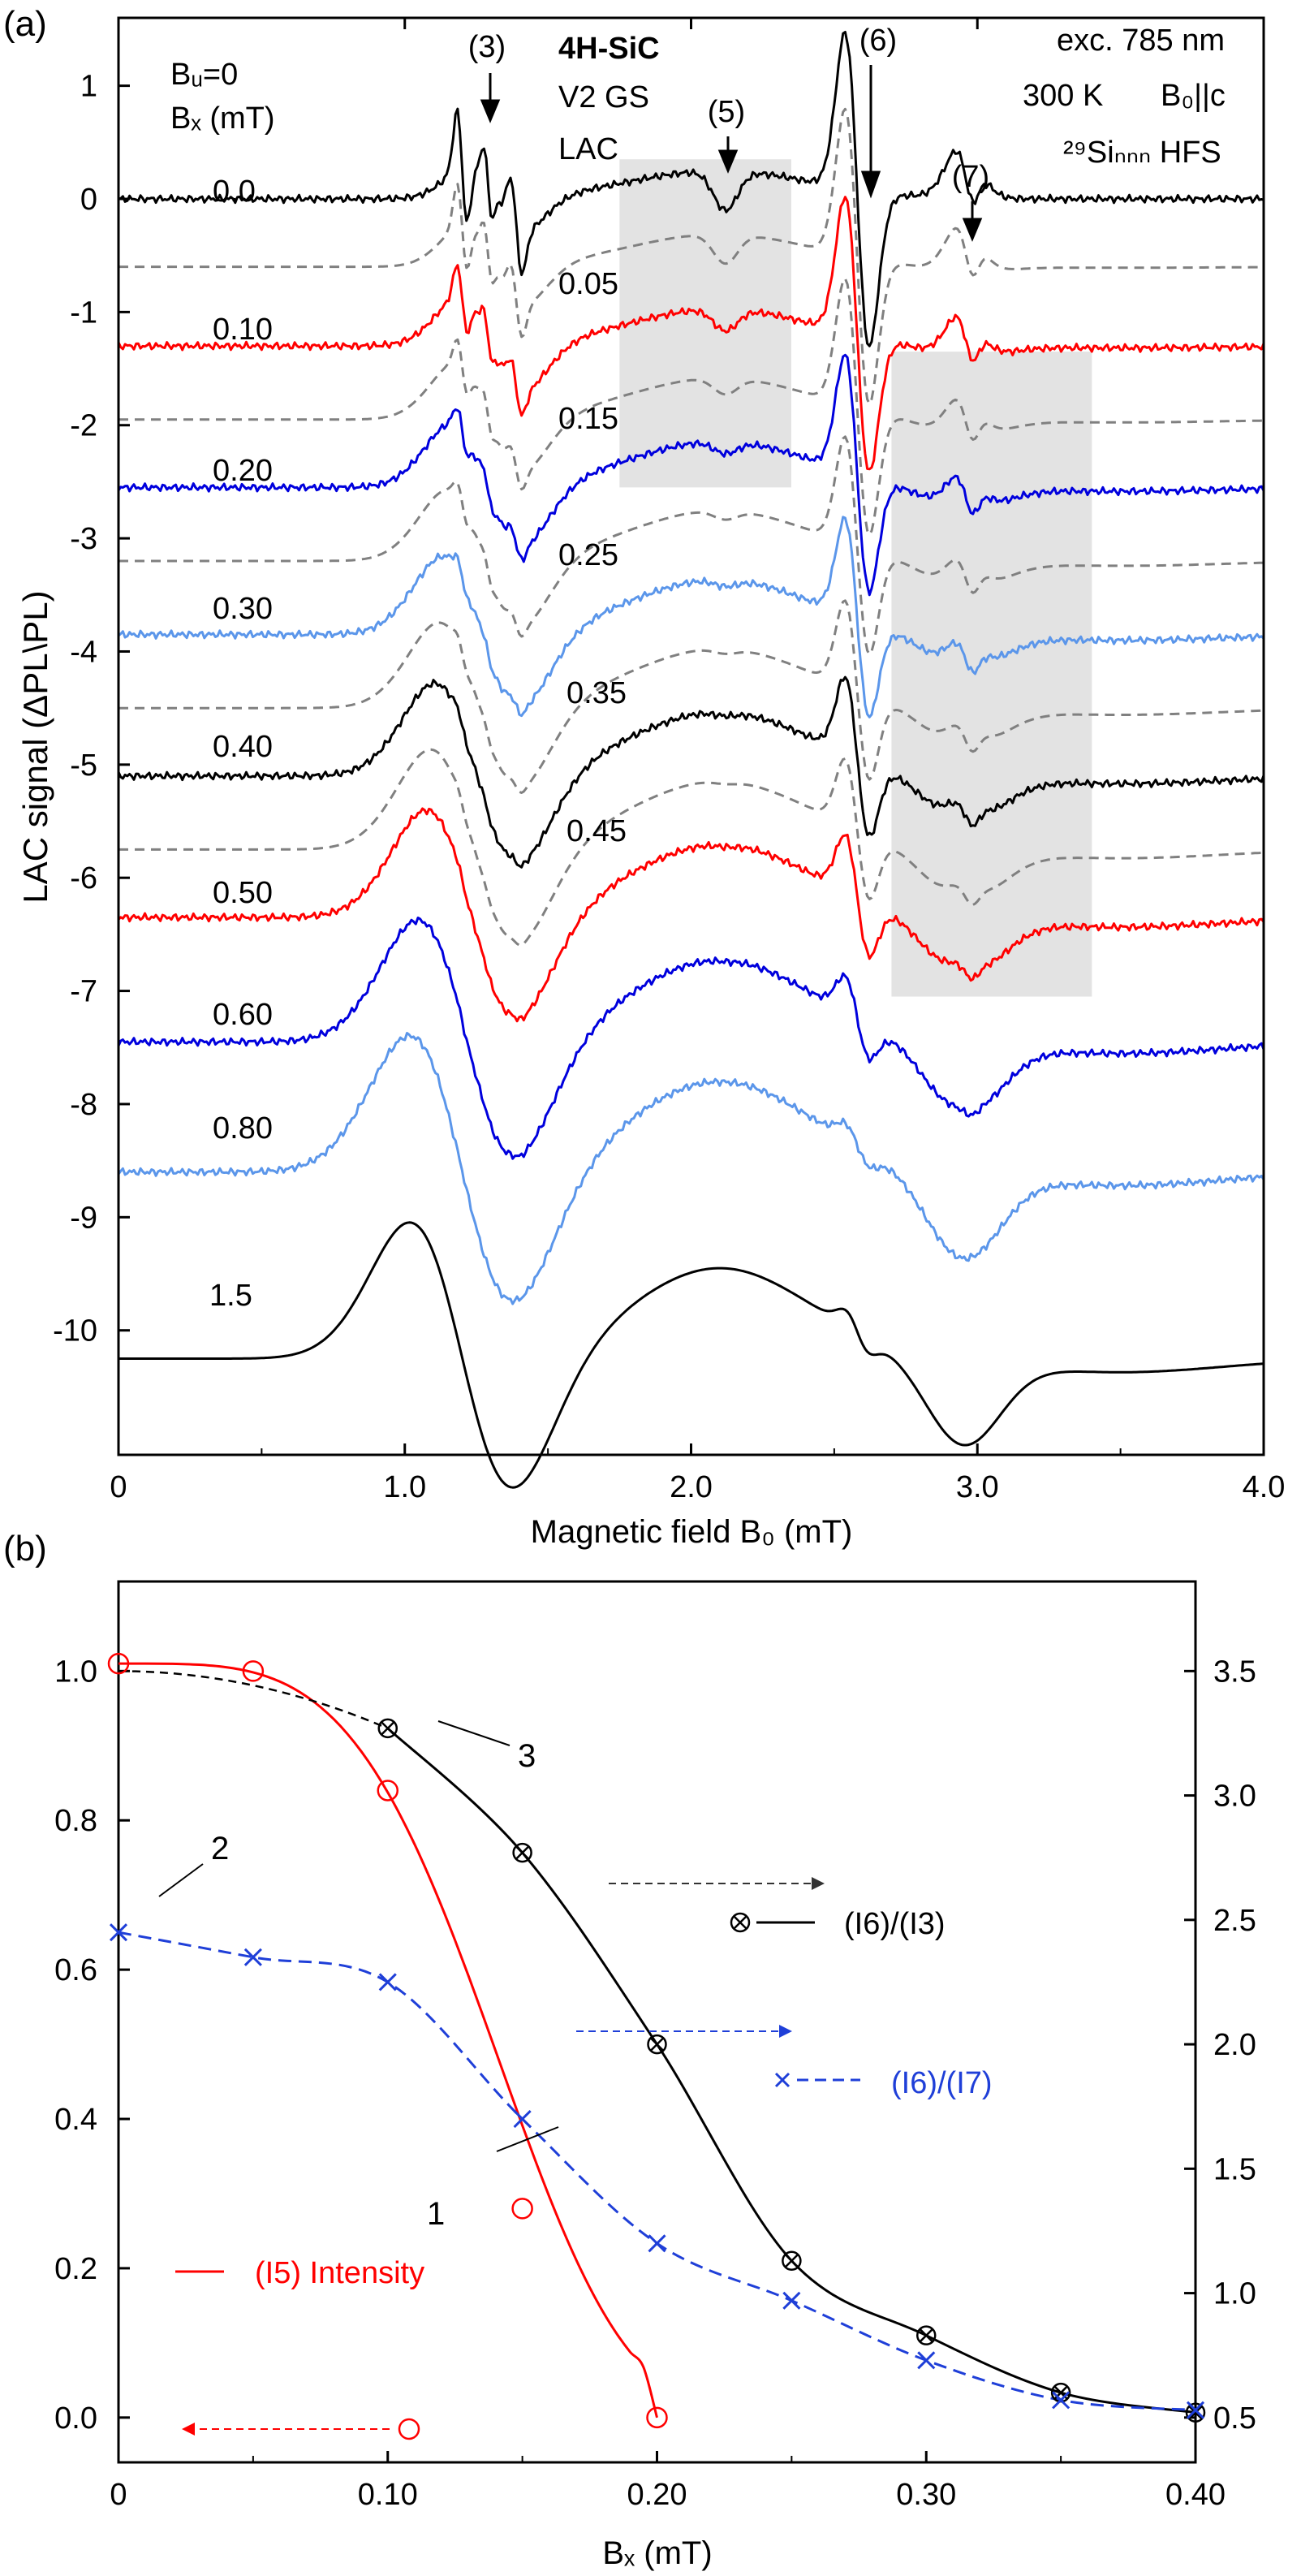  I want to click on series-label-0.60: 0.60, so click(243, 1015).